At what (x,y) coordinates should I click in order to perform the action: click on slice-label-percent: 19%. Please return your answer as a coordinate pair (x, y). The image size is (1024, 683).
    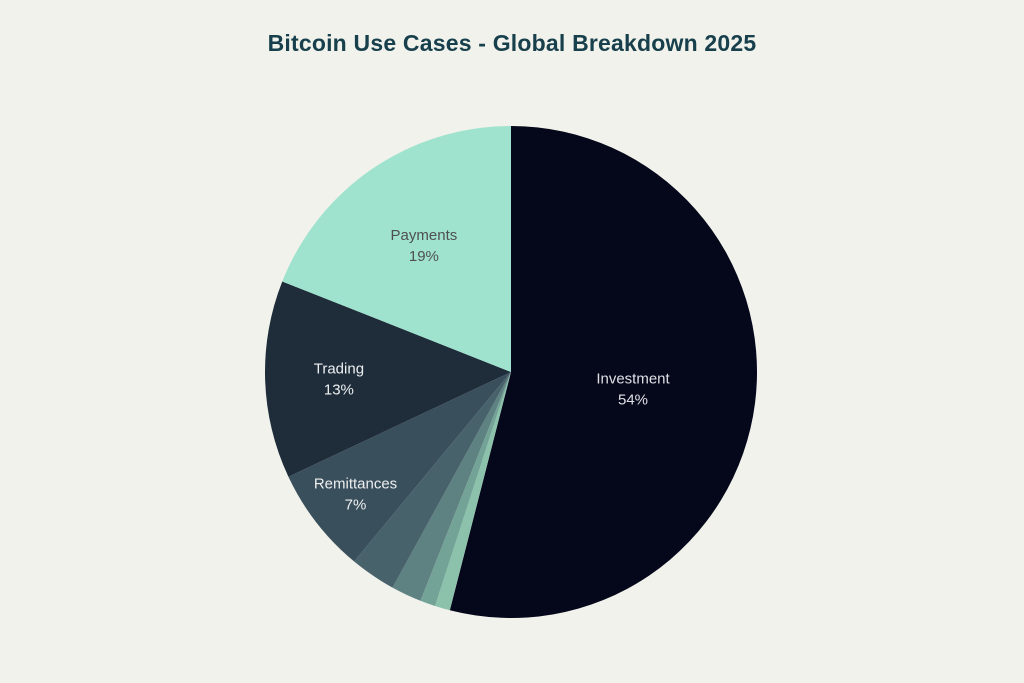
    Looking at the image, I should click on (424, 256).